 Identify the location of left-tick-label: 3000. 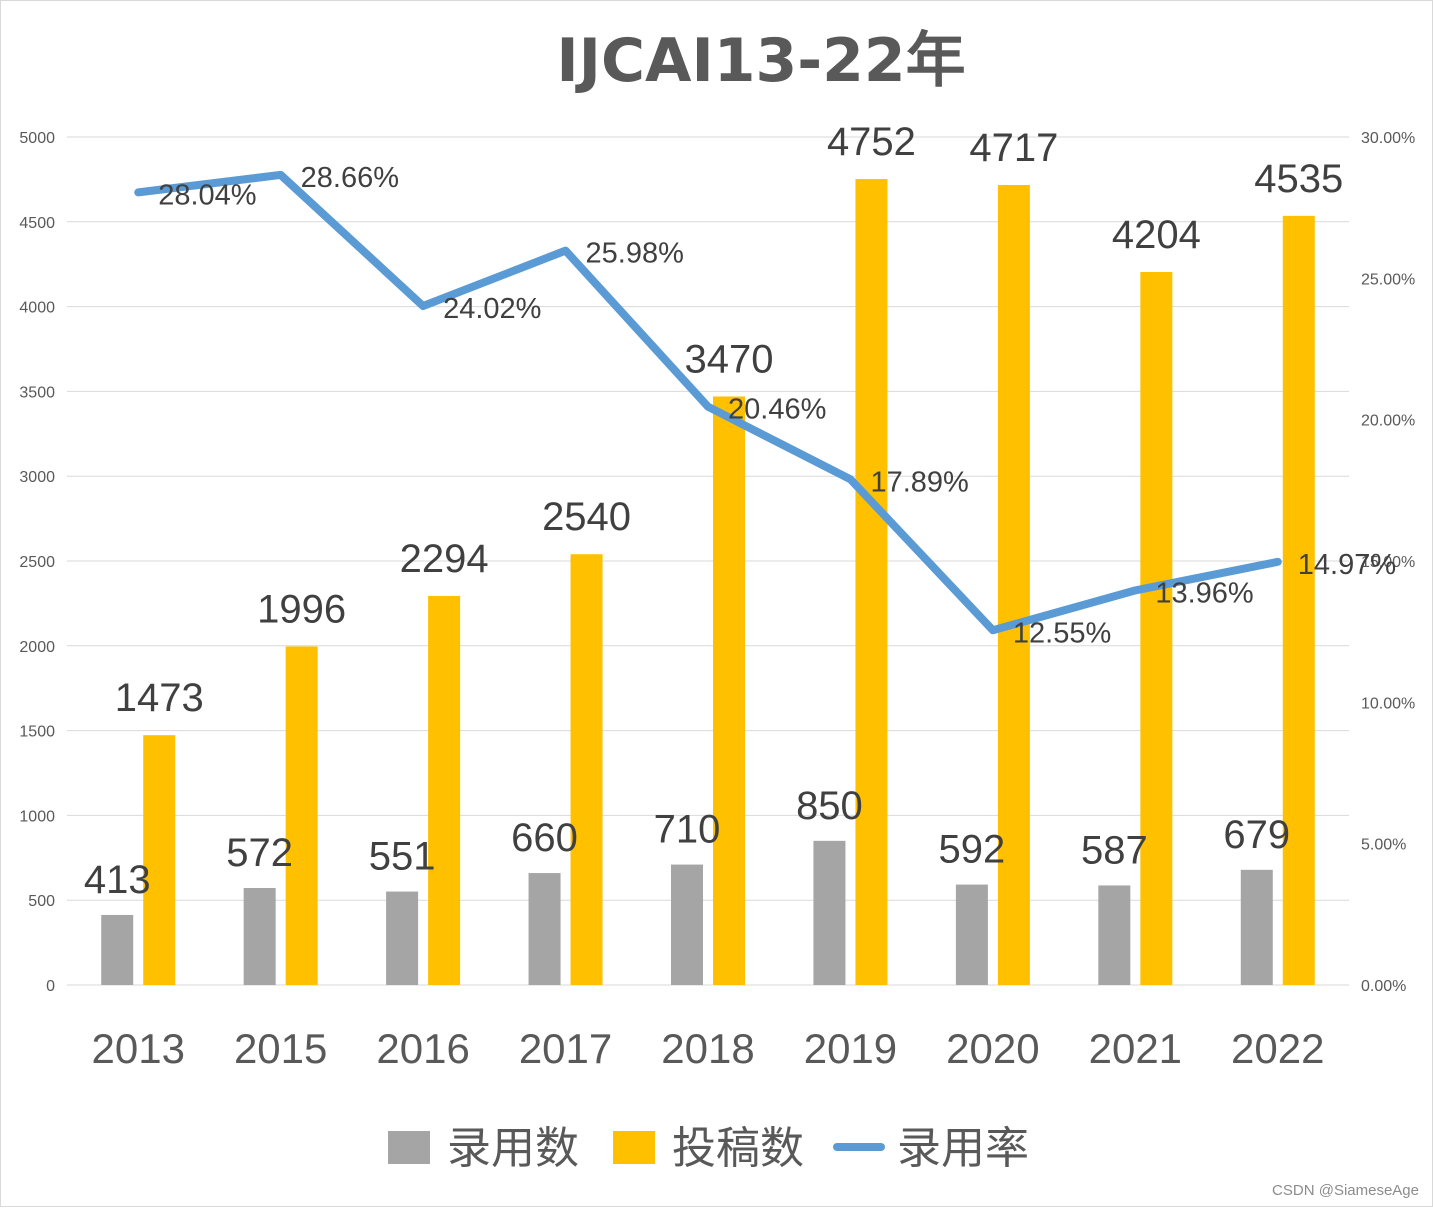
(37, 477).